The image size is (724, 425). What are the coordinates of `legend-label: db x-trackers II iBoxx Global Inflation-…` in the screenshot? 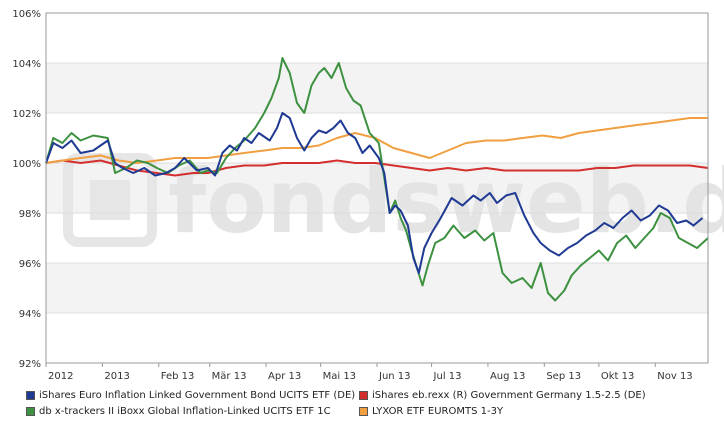 It's located at (185, 411).